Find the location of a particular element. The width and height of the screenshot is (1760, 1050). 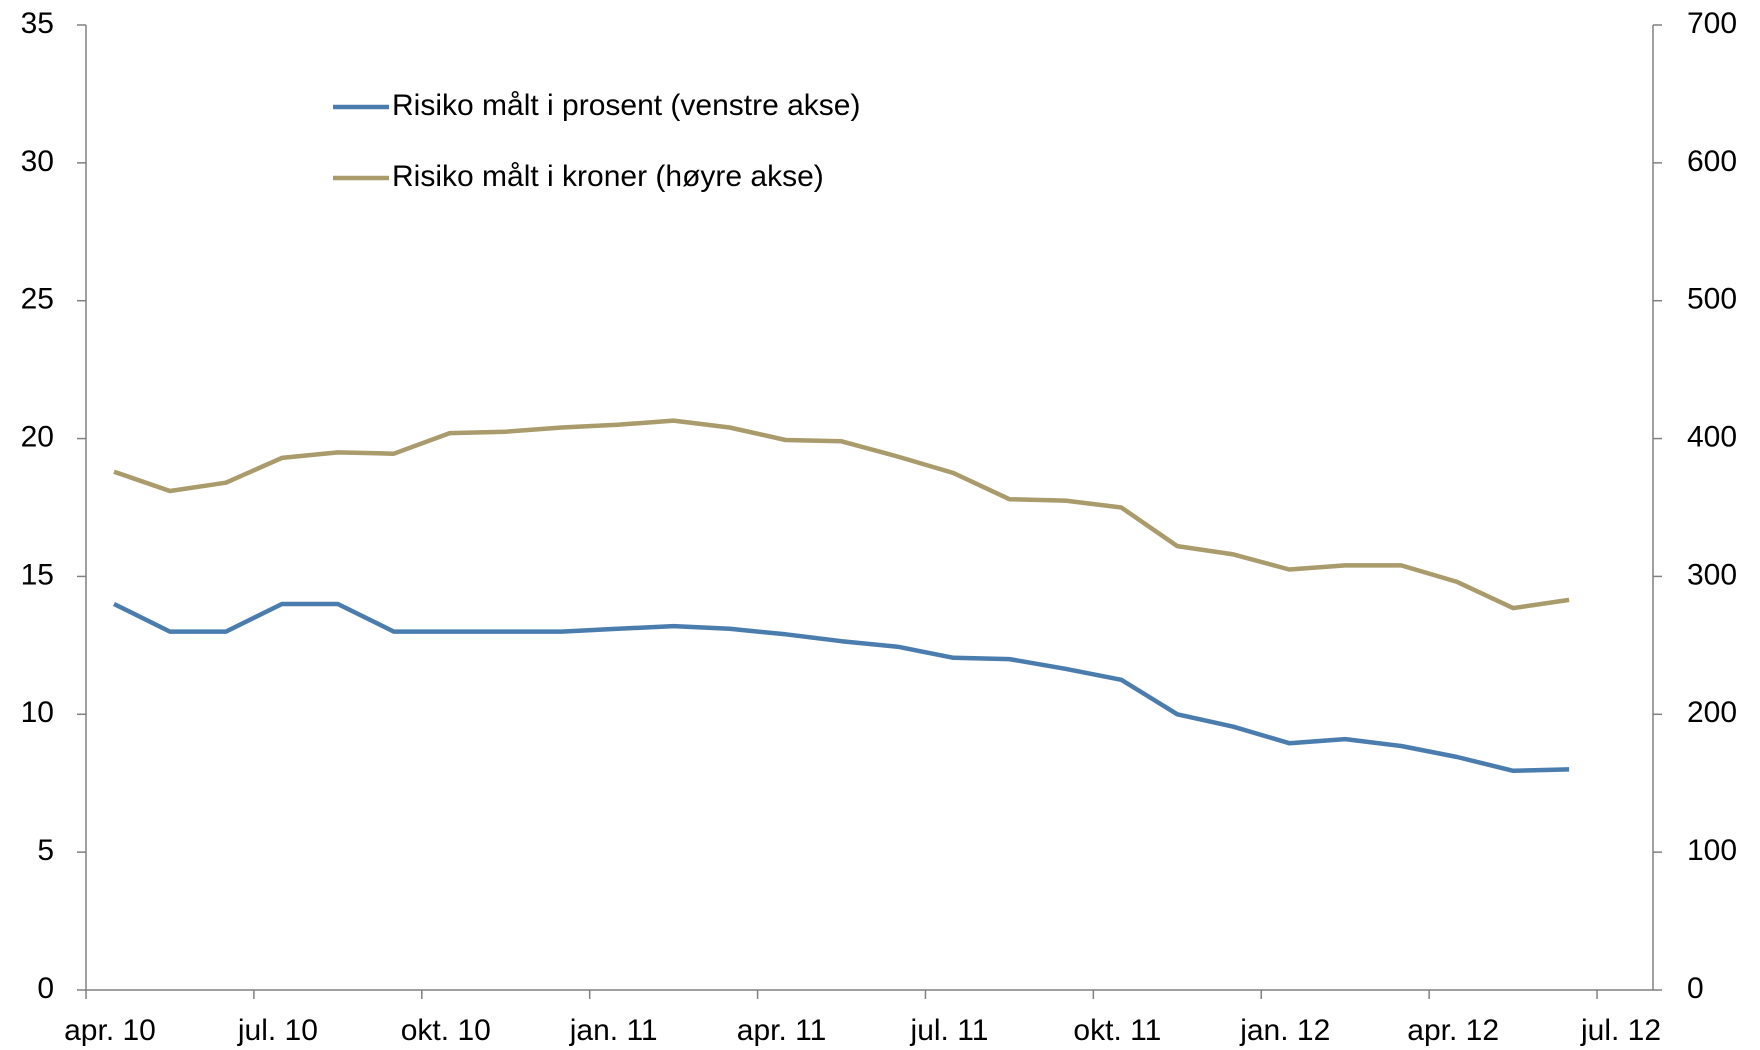

x-tick-label: jul. 10 is located at coordinates (277, 1030).